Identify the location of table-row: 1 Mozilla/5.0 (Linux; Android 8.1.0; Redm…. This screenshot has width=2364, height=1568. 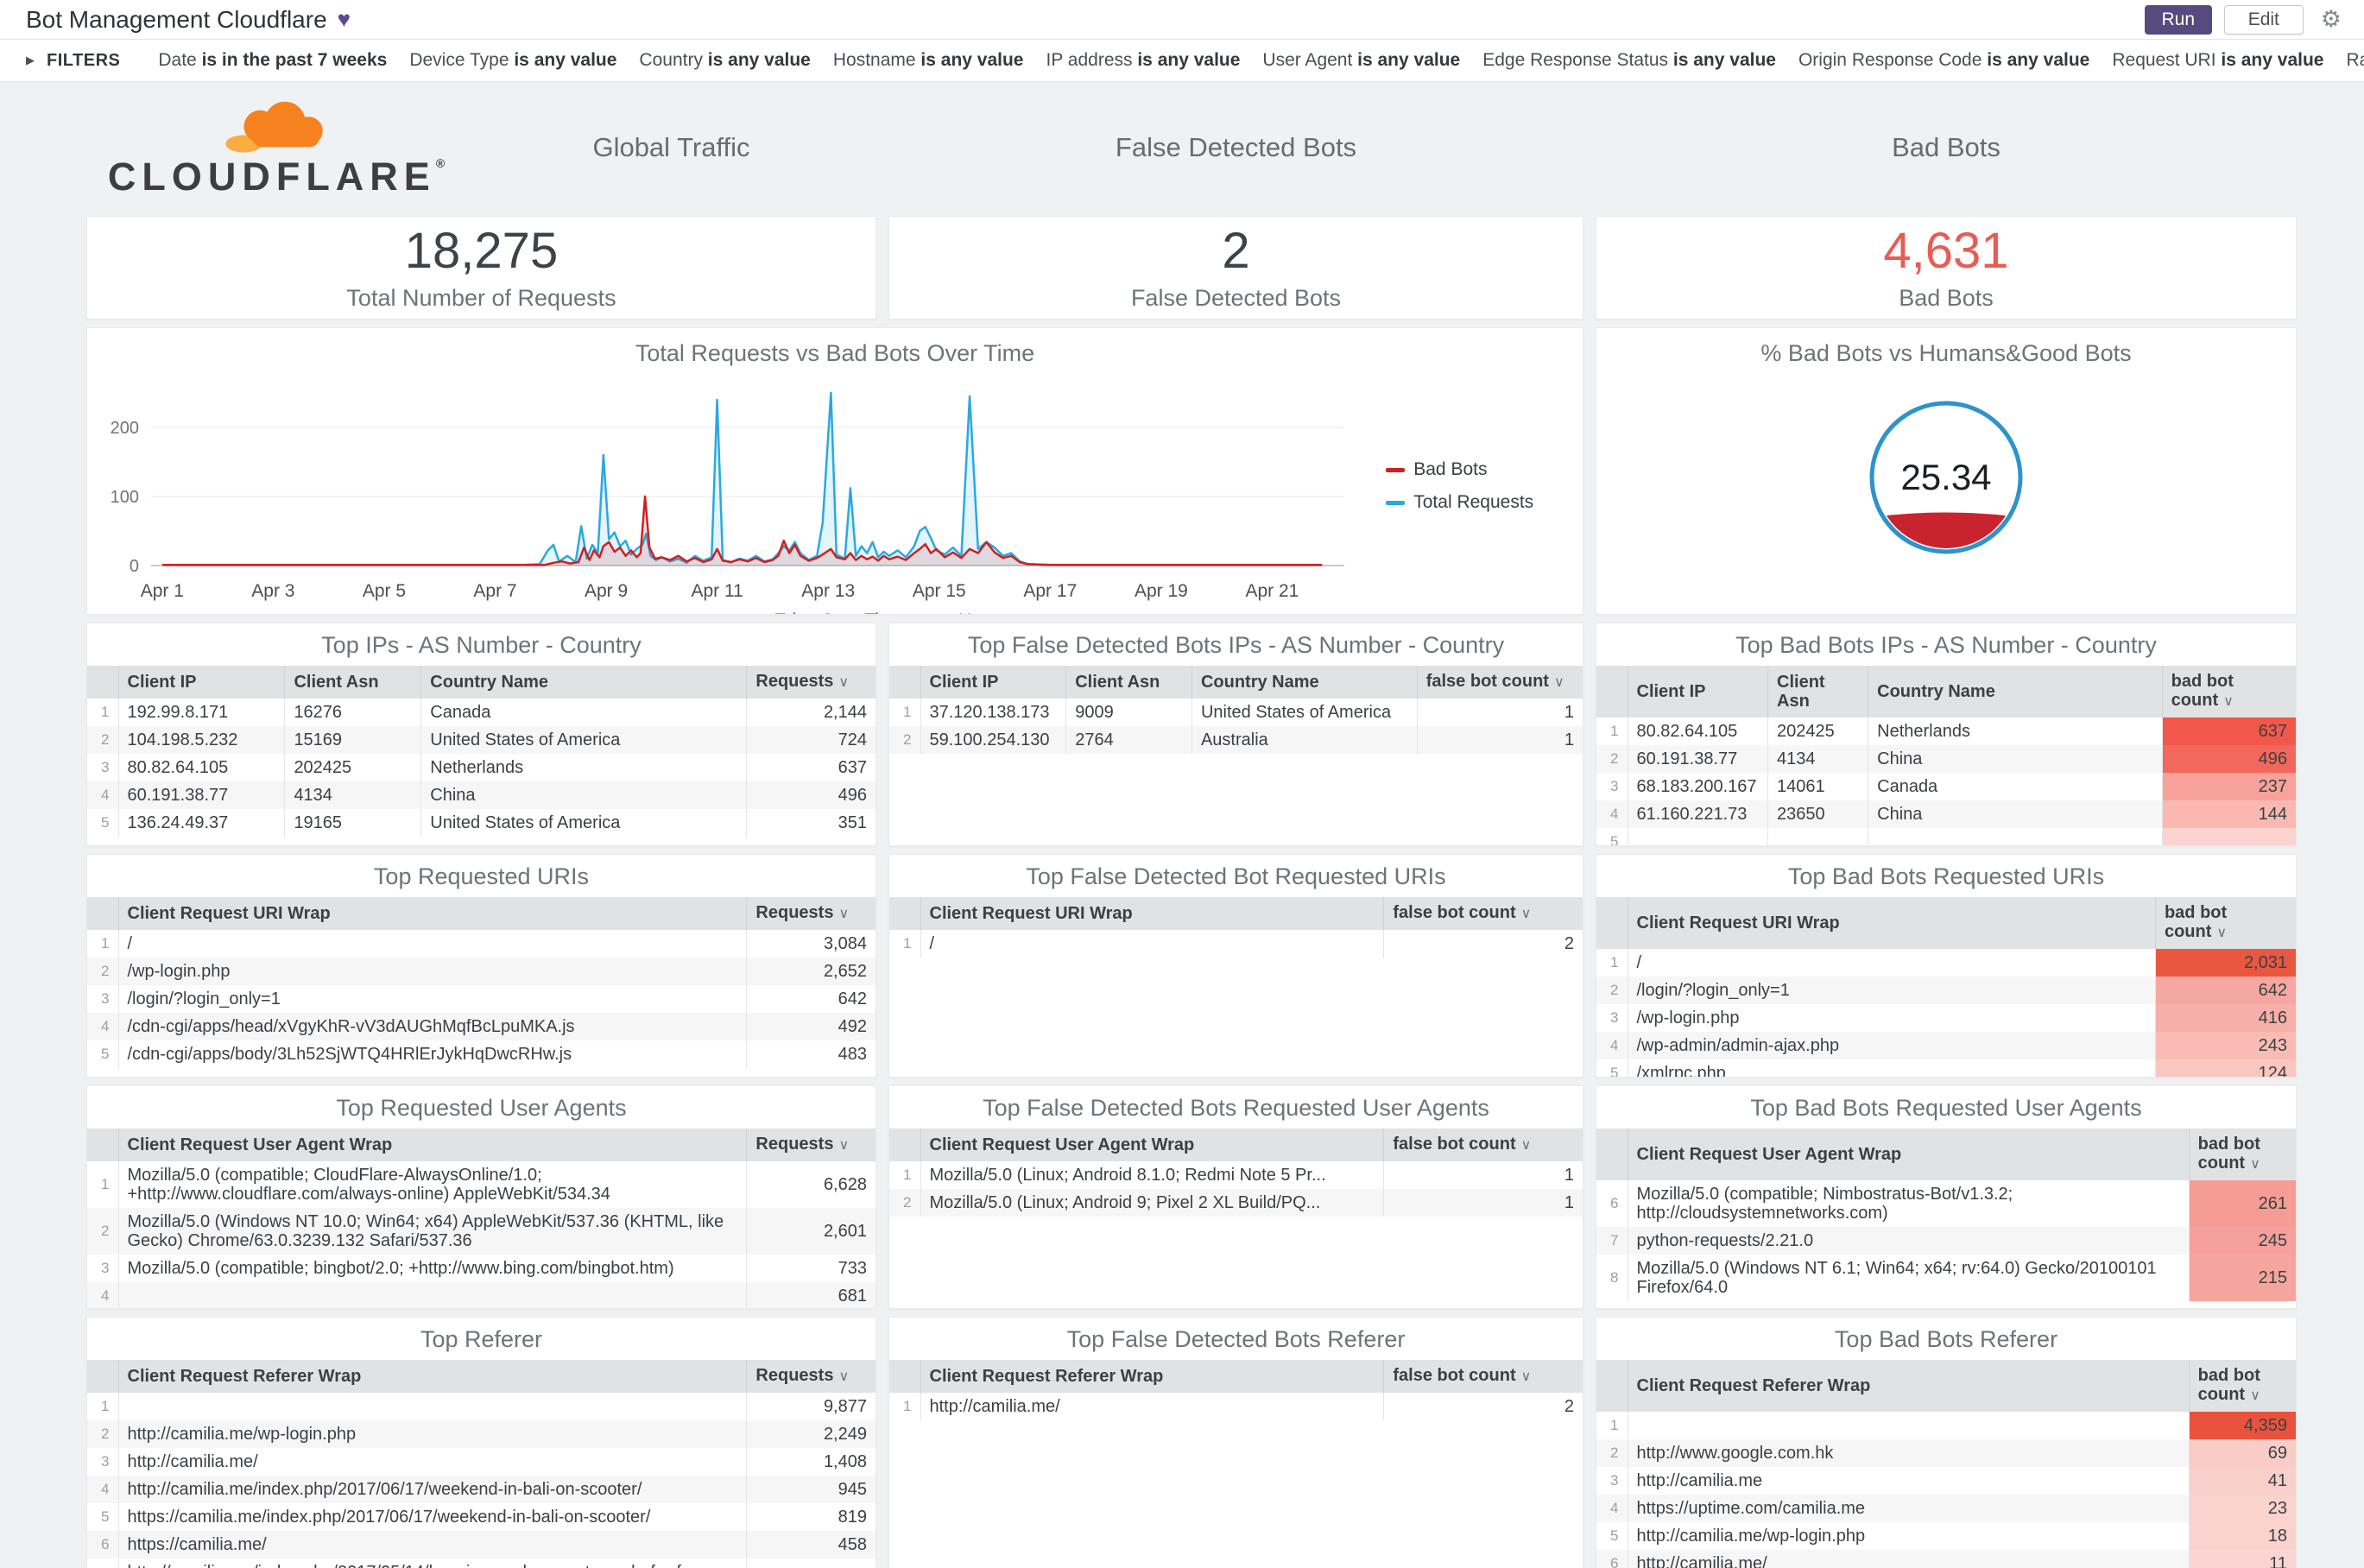
(1236, 1175).